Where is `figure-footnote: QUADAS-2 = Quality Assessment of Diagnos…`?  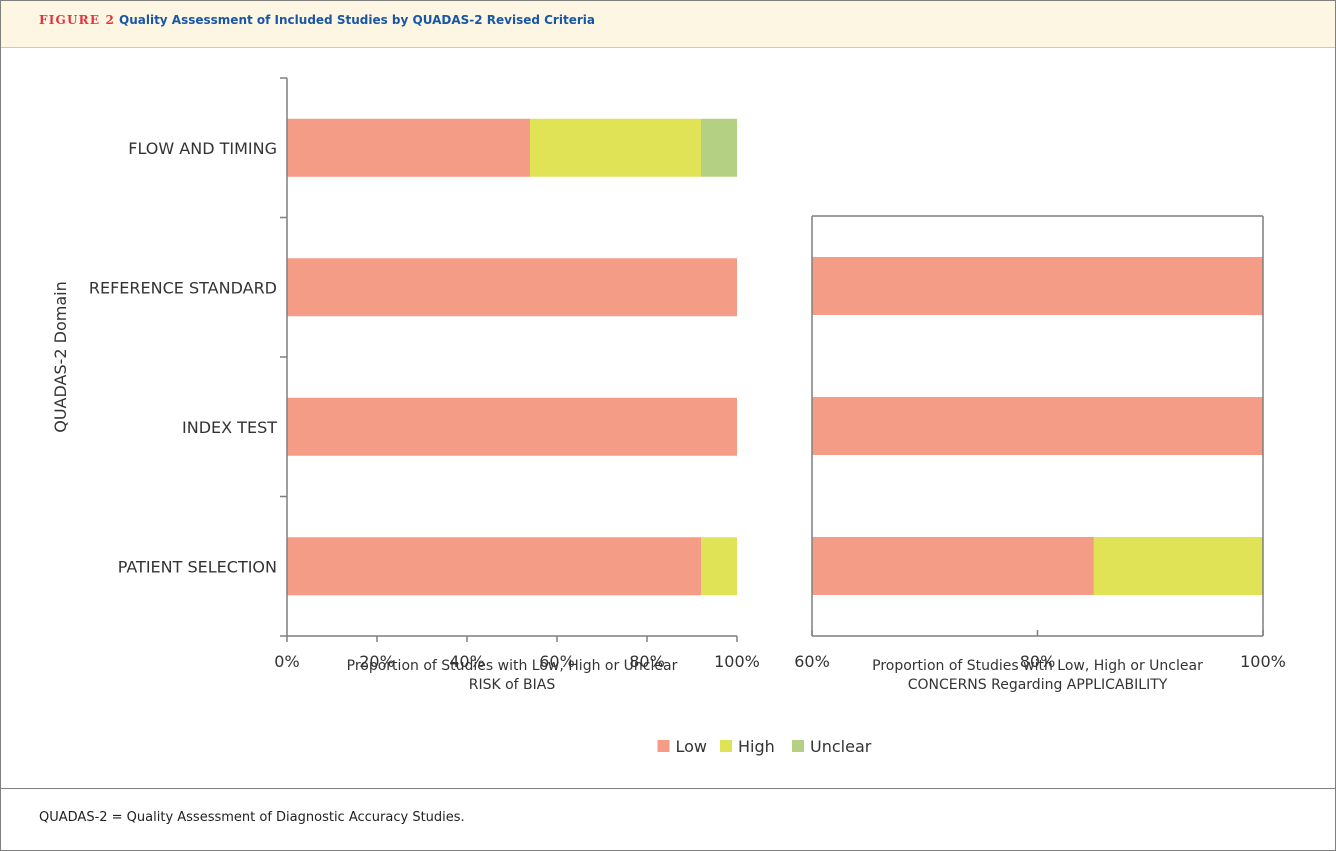 figure-footnote: QUADAS-2 = Quality Assessment of Diagnos… is located at coordinates (252, 817).